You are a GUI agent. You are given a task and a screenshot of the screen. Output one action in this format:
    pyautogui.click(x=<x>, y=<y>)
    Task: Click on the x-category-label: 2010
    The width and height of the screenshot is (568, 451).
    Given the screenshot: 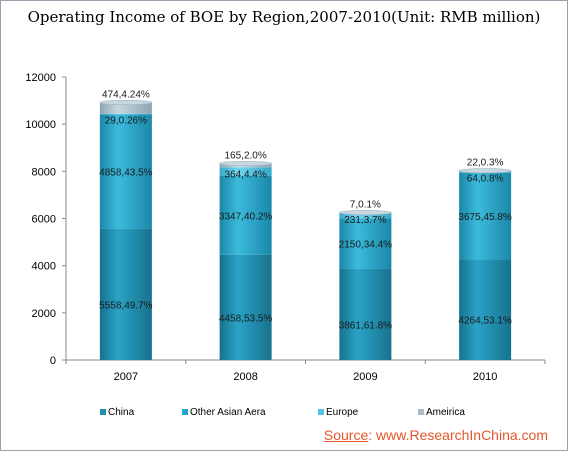 What is the action you would take?
    pyautogui.click(x=485, y=377)
    